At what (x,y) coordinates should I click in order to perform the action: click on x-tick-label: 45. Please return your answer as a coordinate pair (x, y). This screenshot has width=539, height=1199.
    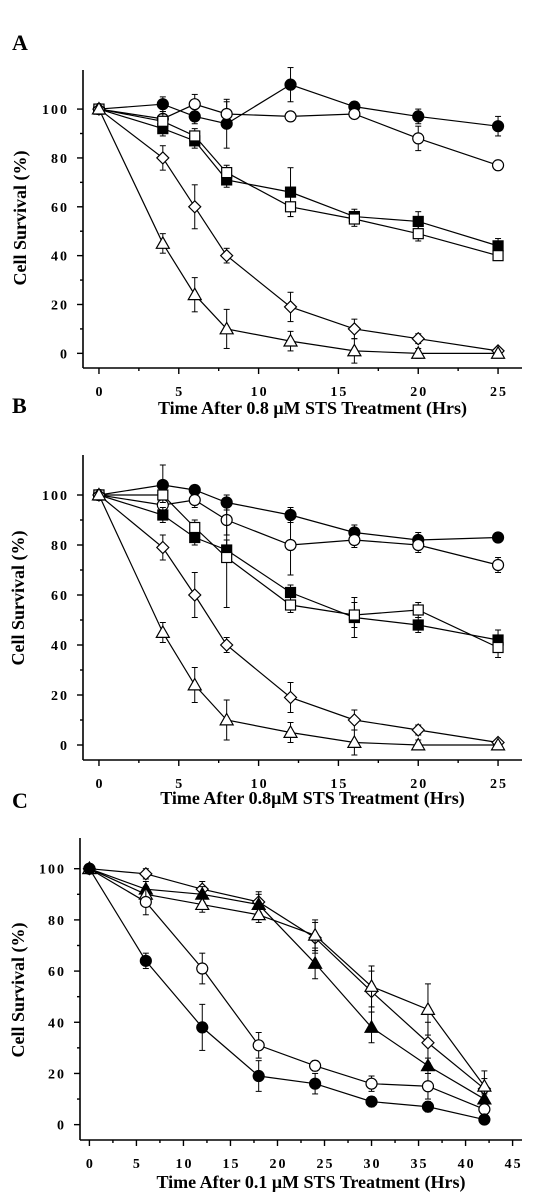
    Looking at the image, I should click on (514, 1164).